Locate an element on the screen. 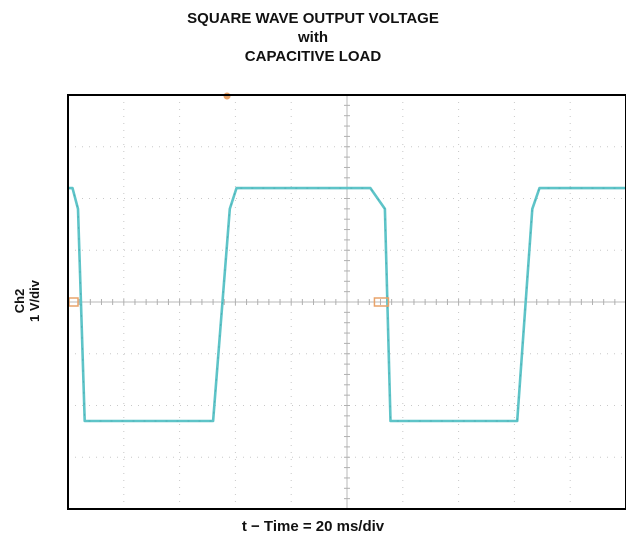 This screenshot has height=541, width=626. ground-marker-center is located at coordinates (381, 302).